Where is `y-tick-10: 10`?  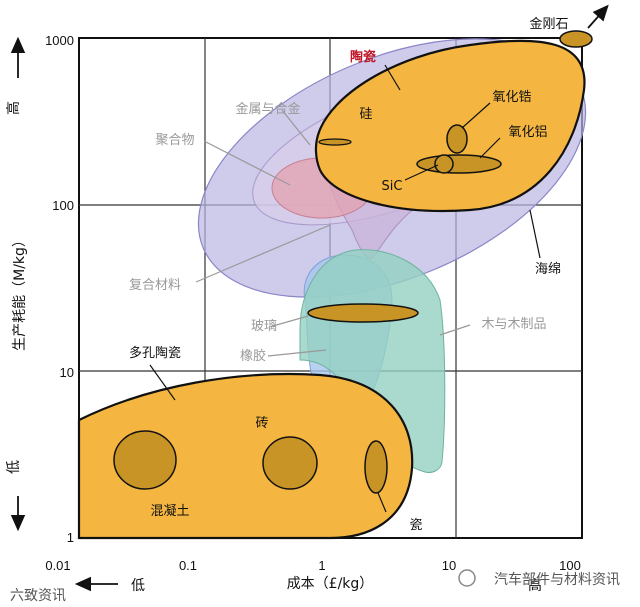
y-tick-10: 10 is located at coordinates (67, 372).